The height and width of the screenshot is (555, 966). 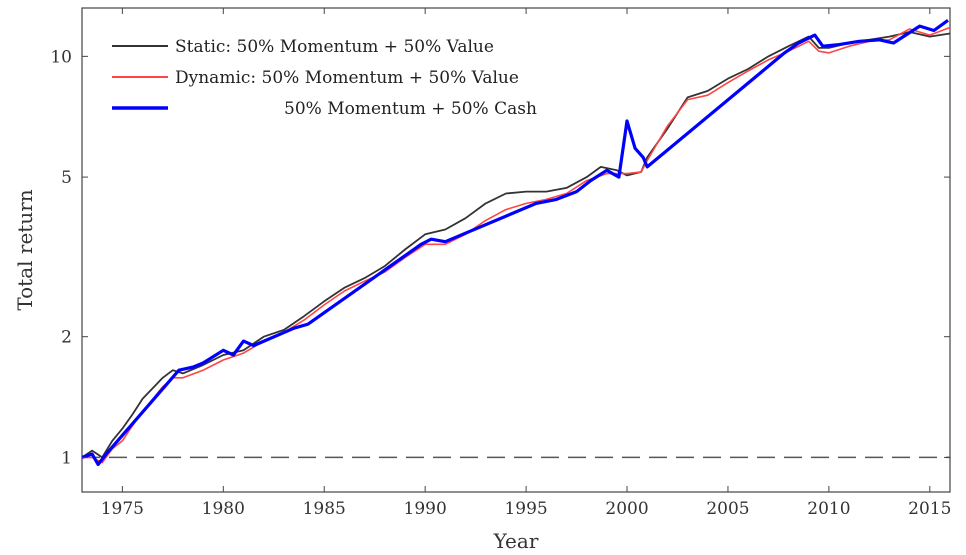 What do you see at coordinates (626, 509) in the screenshot?
I see `x-tick-label: 2000` at bounding box center [626, 509].